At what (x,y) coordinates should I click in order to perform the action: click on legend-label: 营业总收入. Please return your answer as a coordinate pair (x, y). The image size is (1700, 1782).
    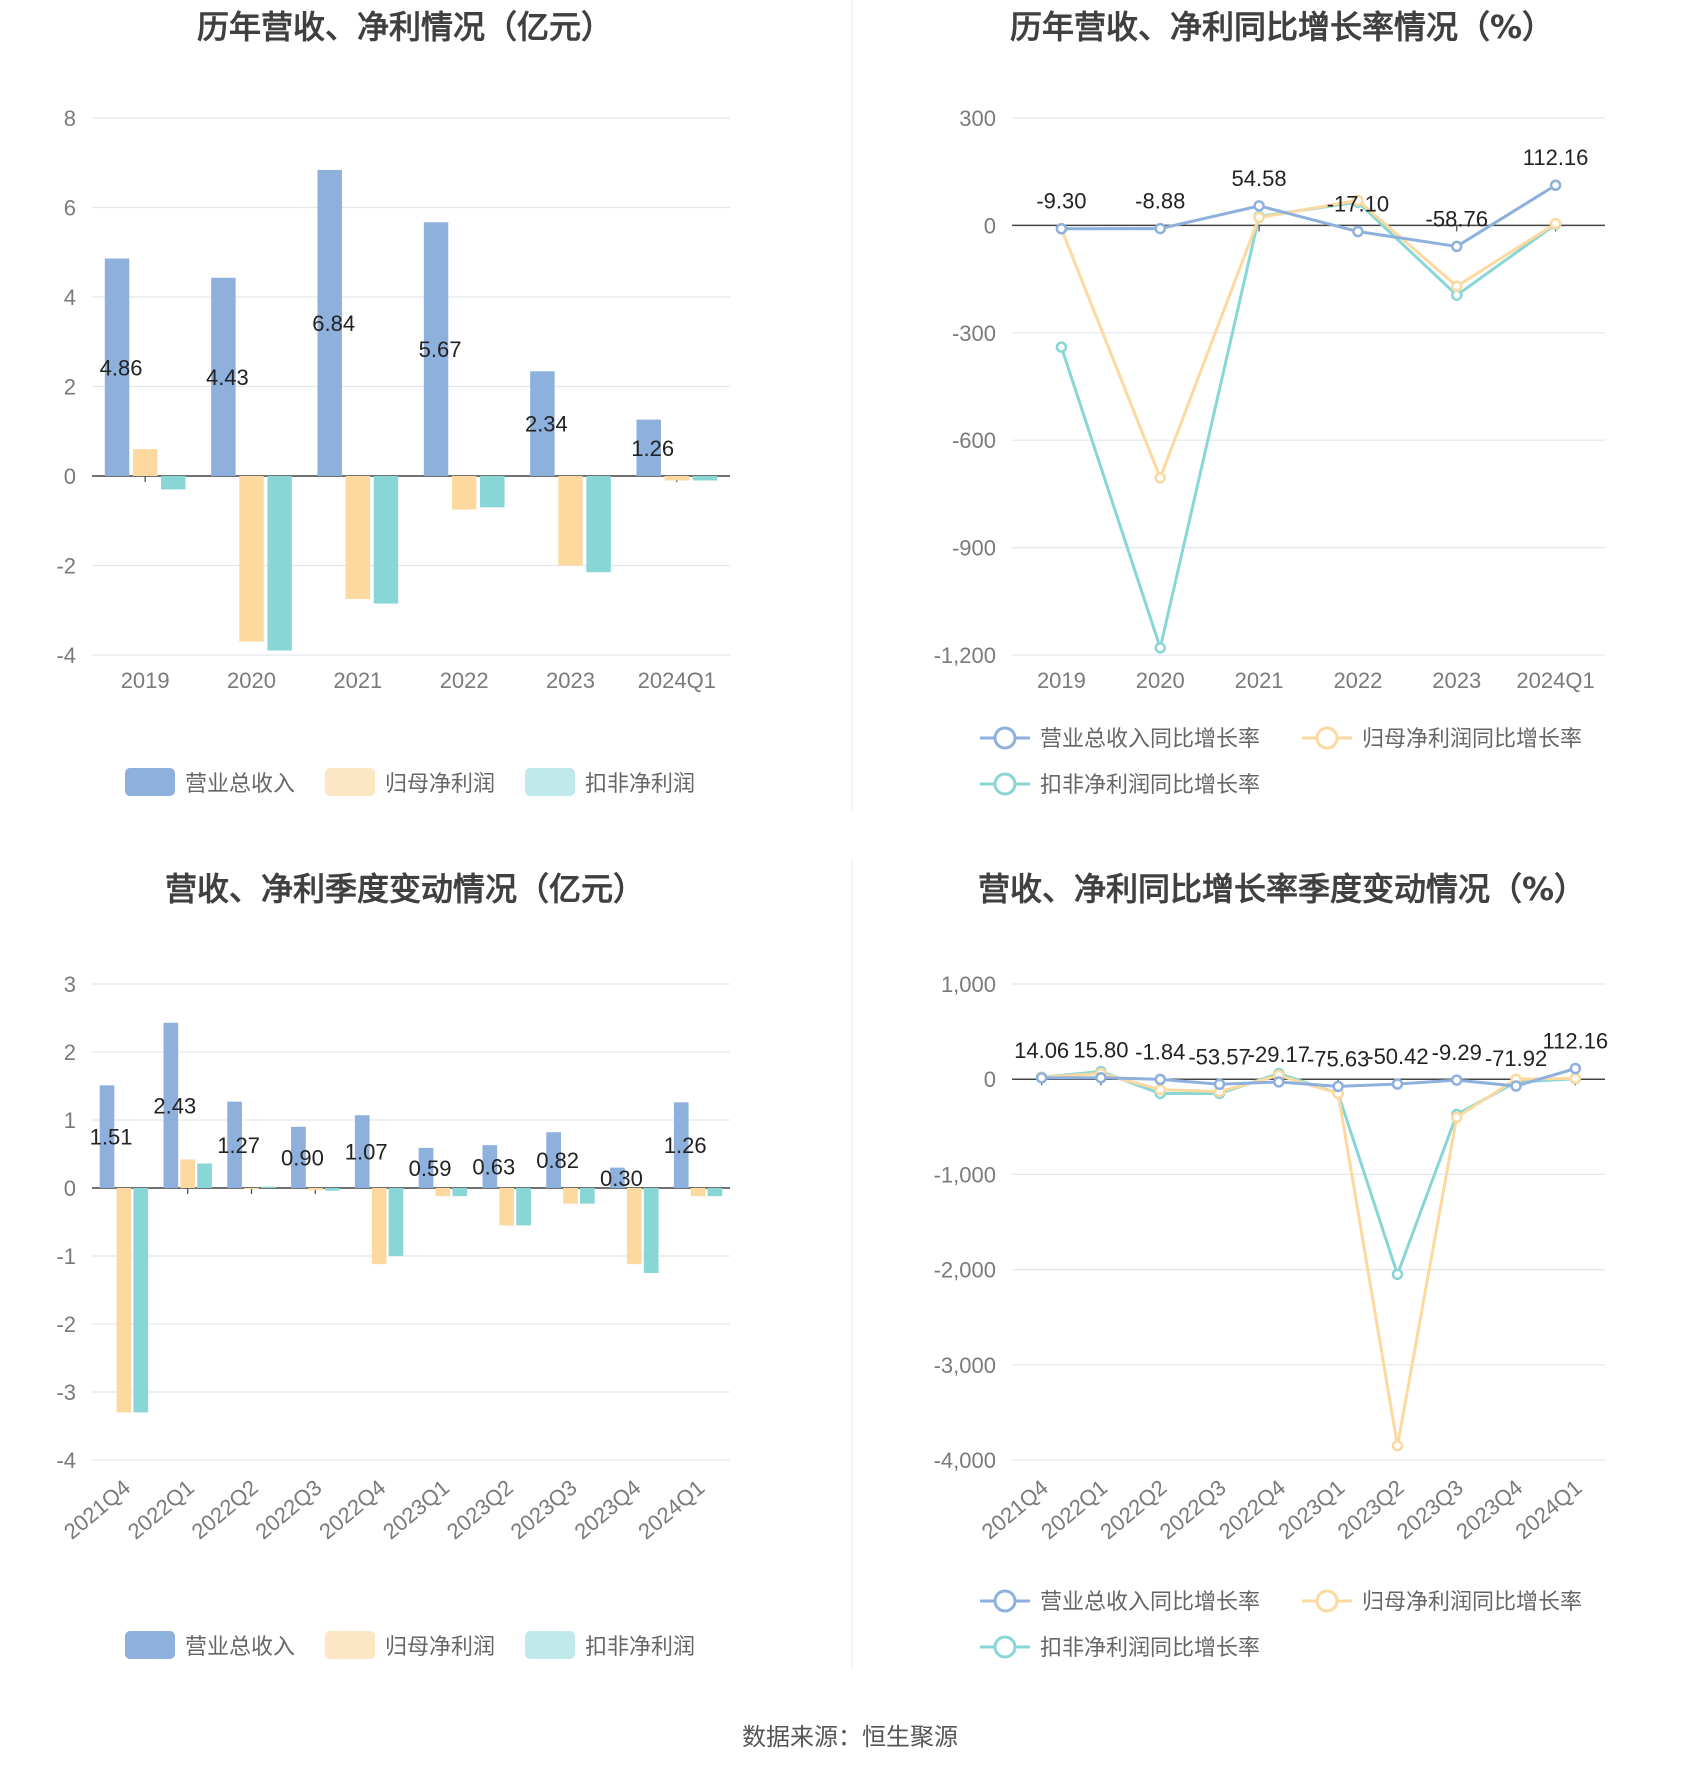
    Looking at the image, I should click on (240, 1647).